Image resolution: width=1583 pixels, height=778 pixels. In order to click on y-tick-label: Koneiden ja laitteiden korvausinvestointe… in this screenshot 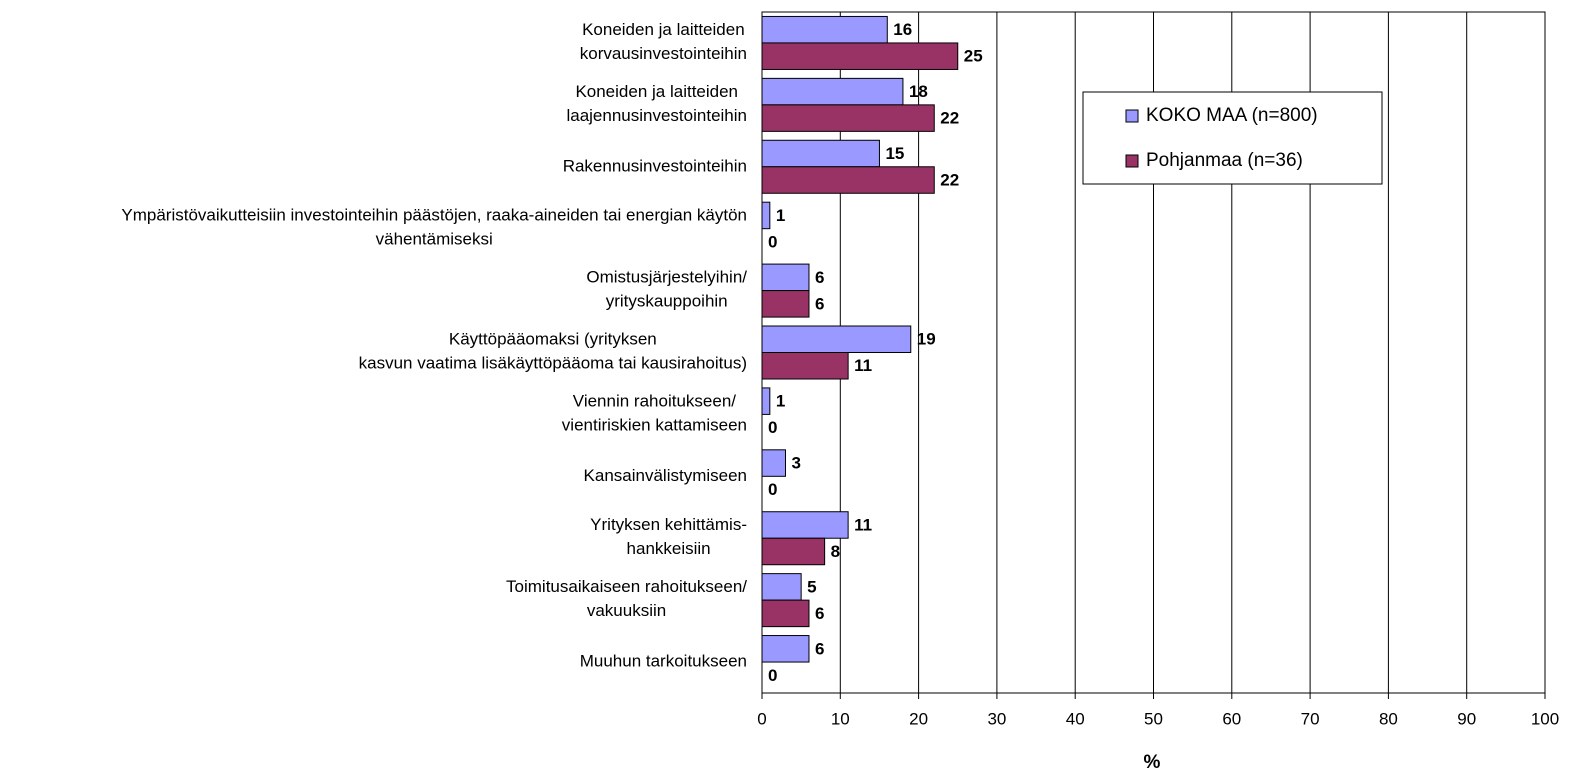, I will do `click(663, 41)`.